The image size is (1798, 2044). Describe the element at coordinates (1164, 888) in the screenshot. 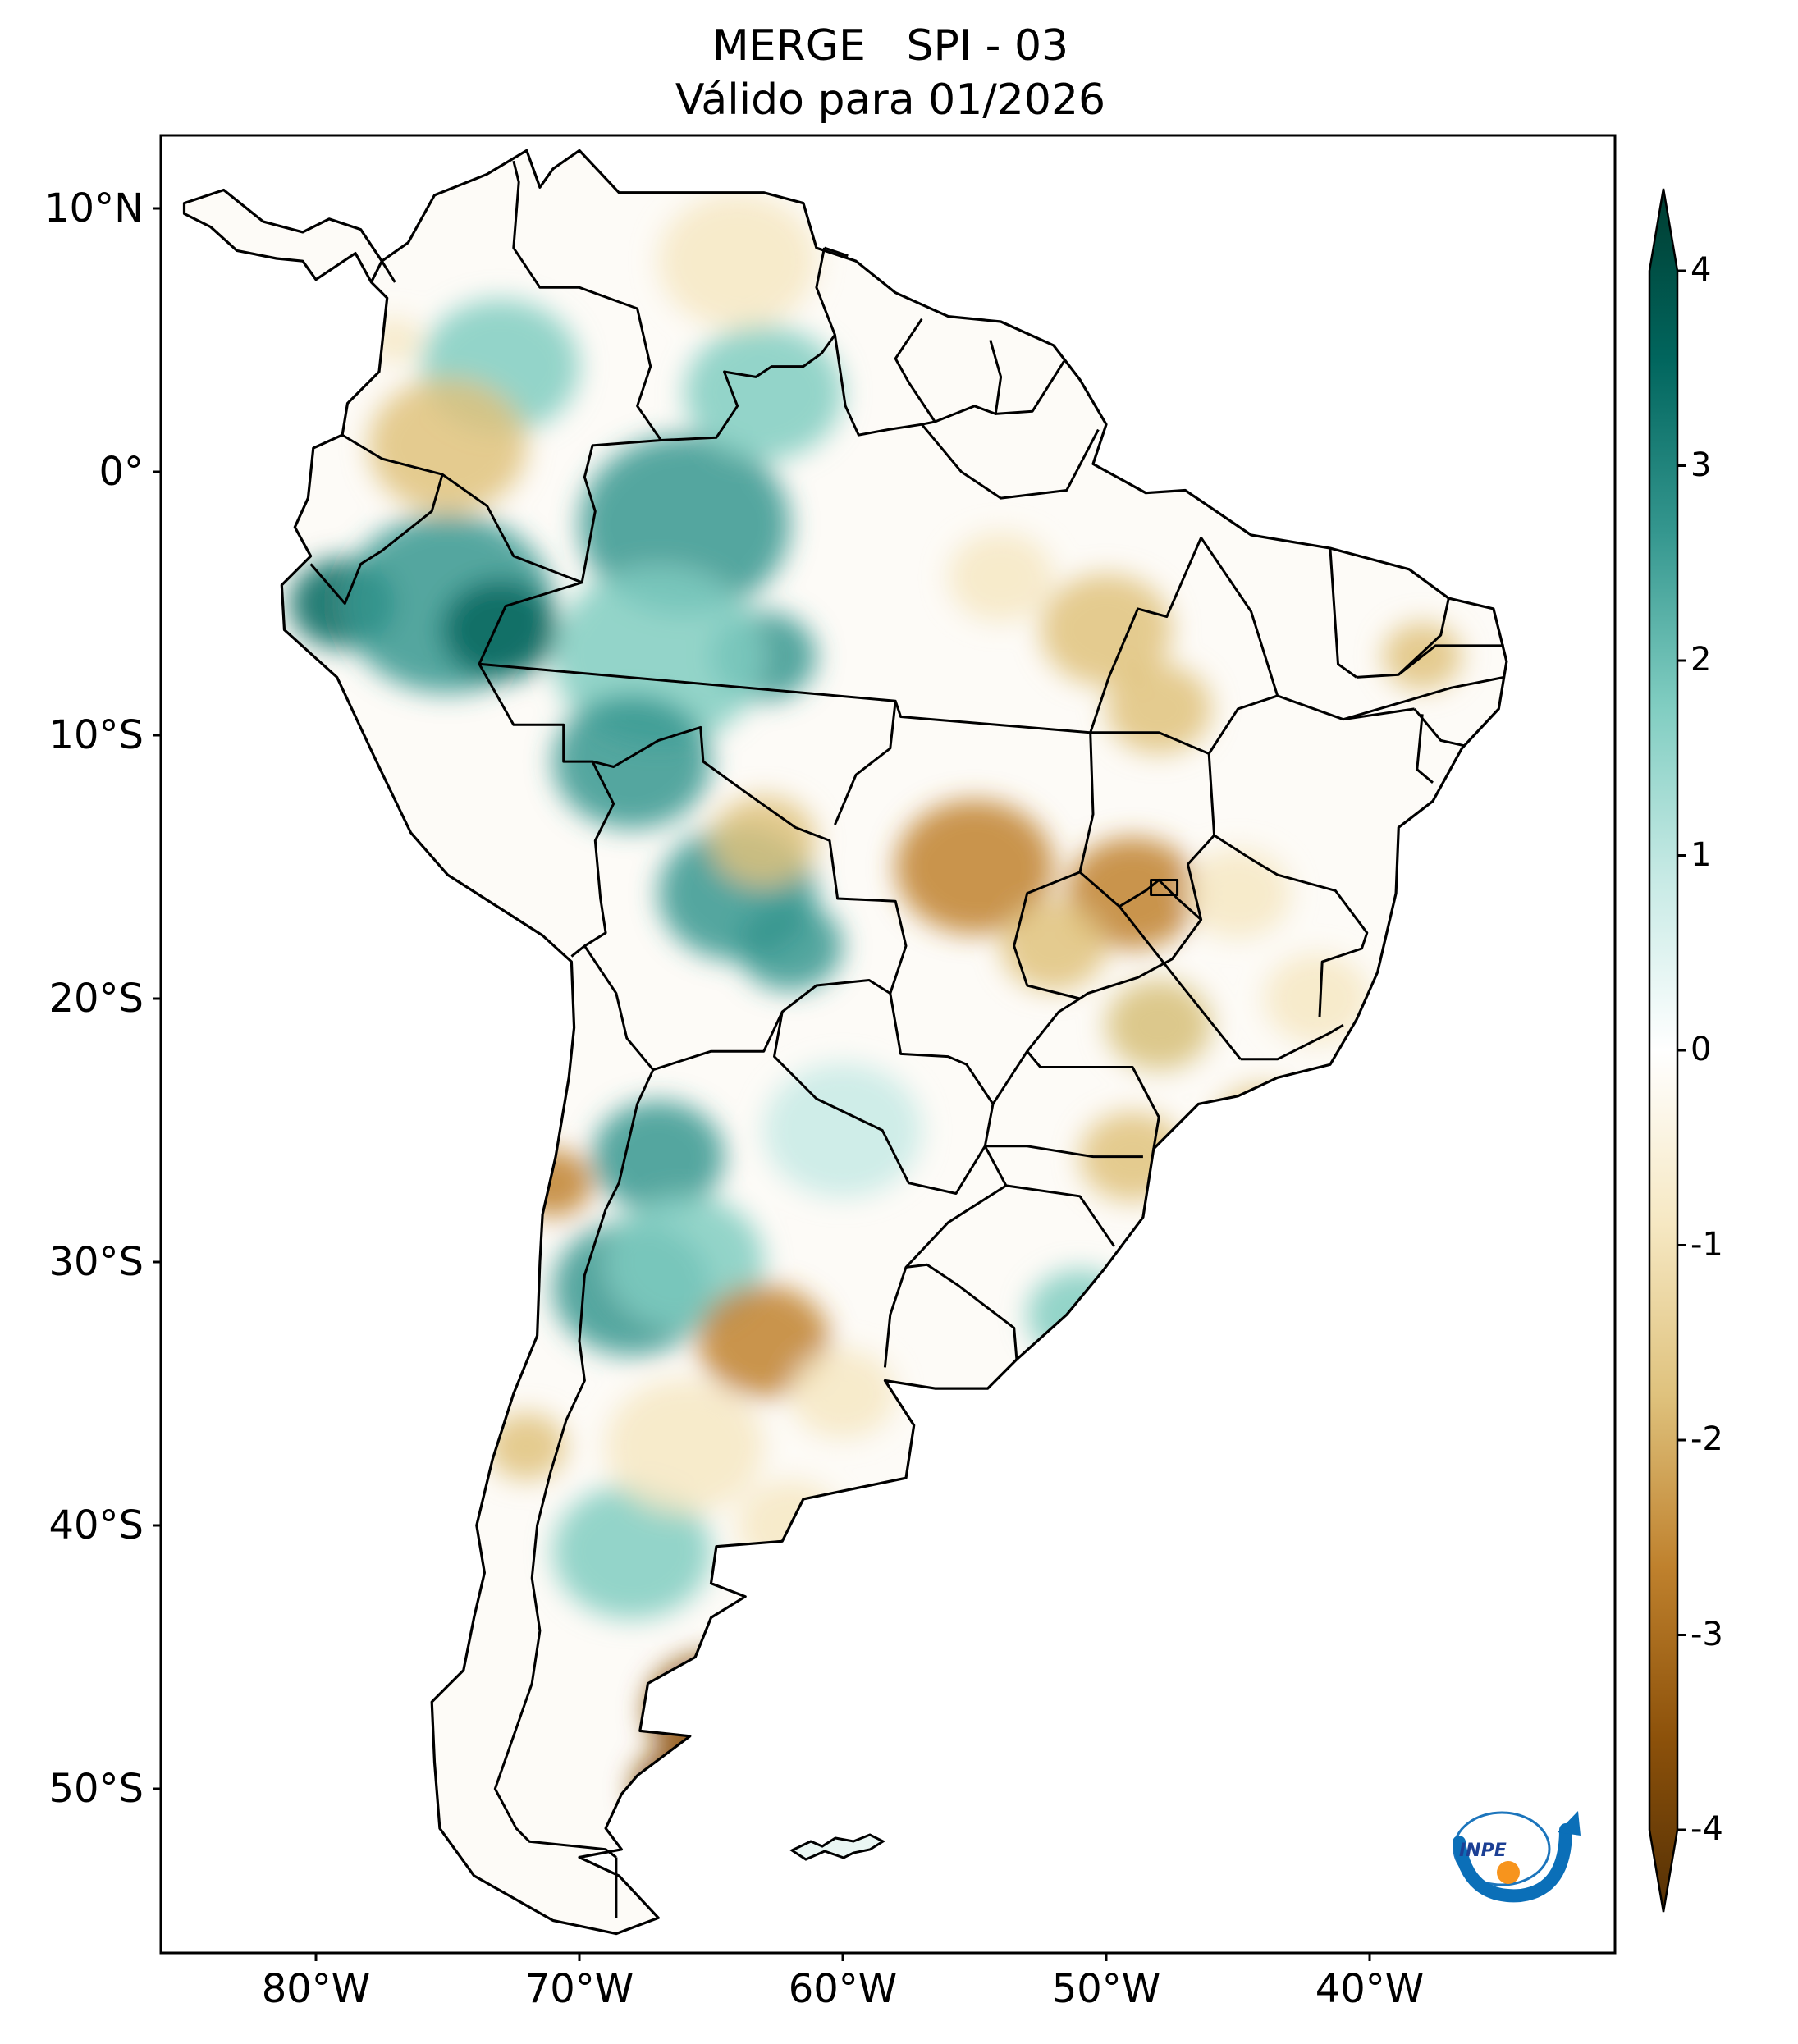

I see `federal-district-border` at that location.